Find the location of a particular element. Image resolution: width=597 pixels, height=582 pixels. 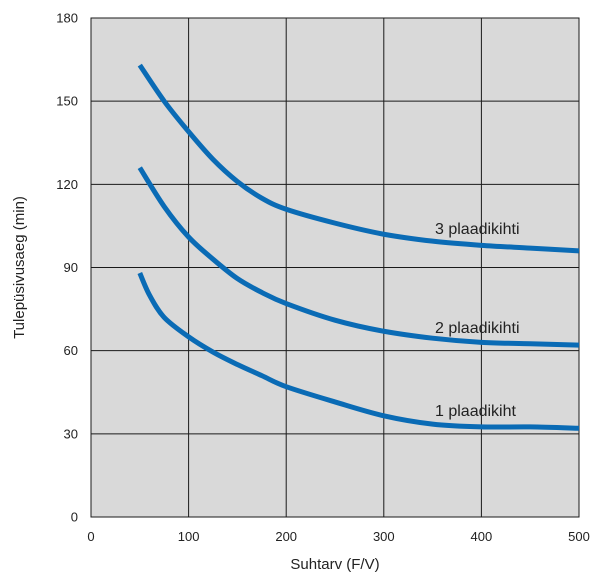

y-tick-label-6: 180 is located at coordinates (67, 18).